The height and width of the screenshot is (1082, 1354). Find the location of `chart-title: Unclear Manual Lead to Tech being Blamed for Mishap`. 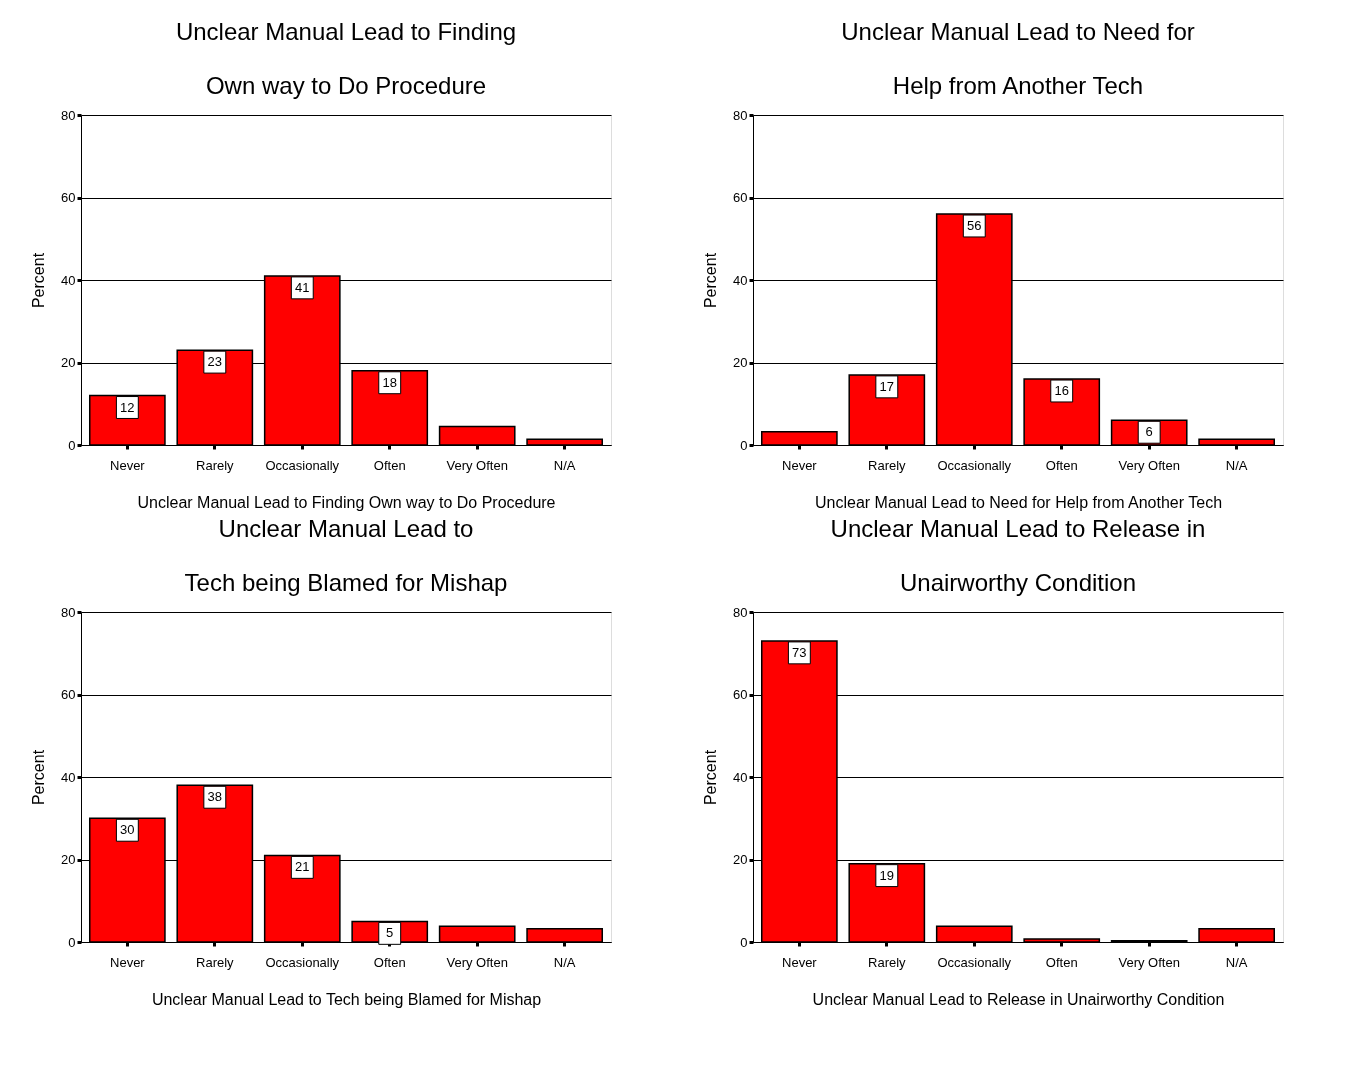

chart-title: Unclear Manual Lead to Tech being Blamed for Mishap is located at coordinates (346, 555).